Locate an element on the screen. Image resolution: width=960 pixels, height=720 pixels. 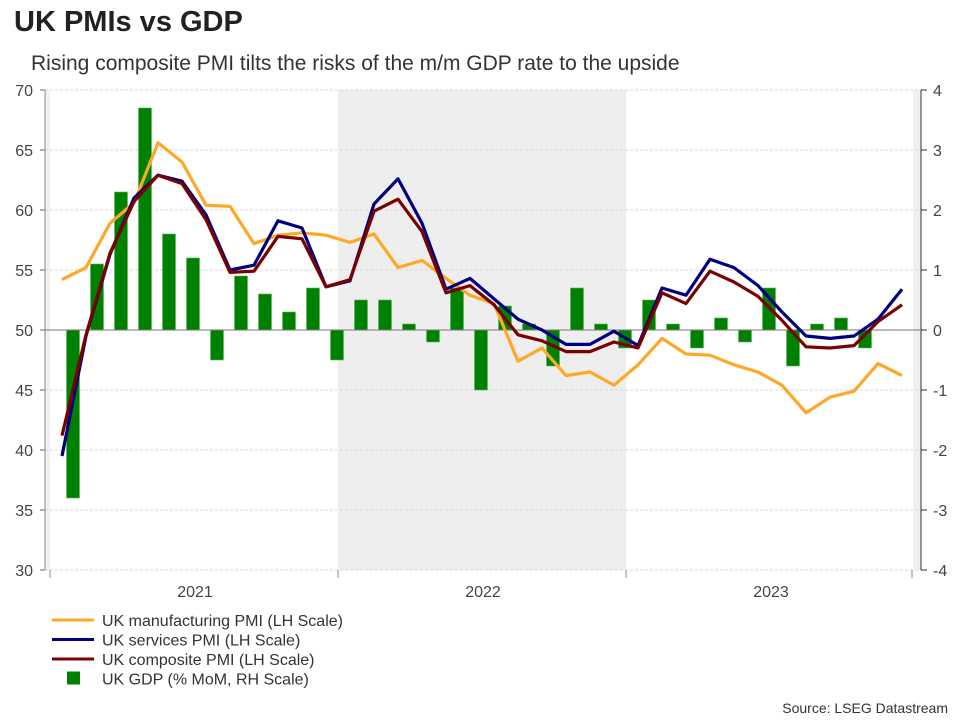
left-tick-label: 65 is located at coordinates (24, 151).